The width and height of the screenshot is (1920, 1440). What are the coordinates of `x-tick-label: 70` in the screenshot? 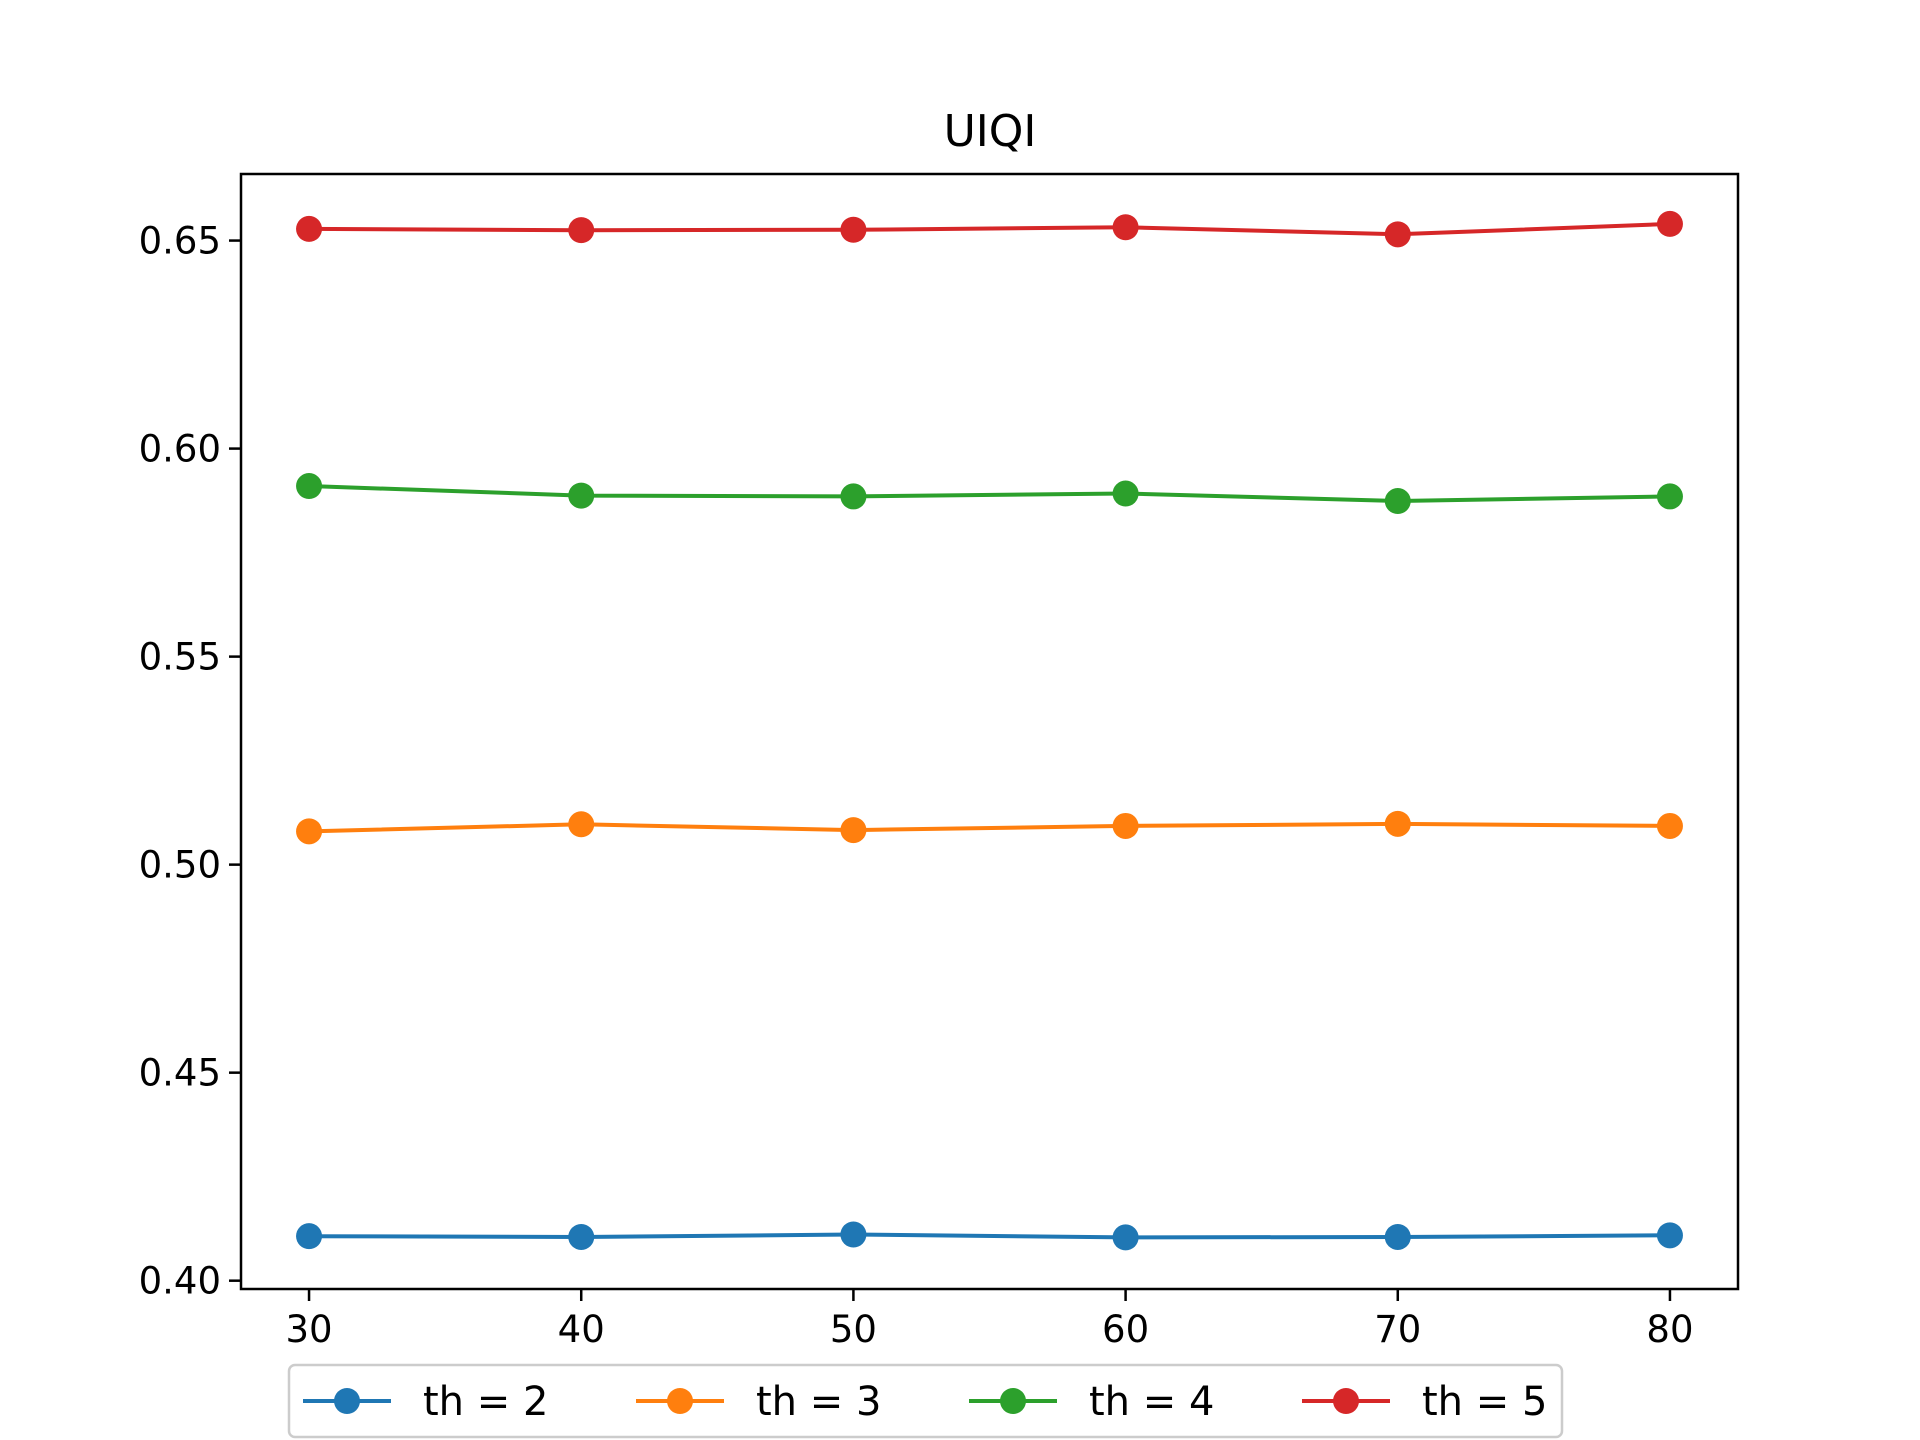 It's located at (1397, 1329).